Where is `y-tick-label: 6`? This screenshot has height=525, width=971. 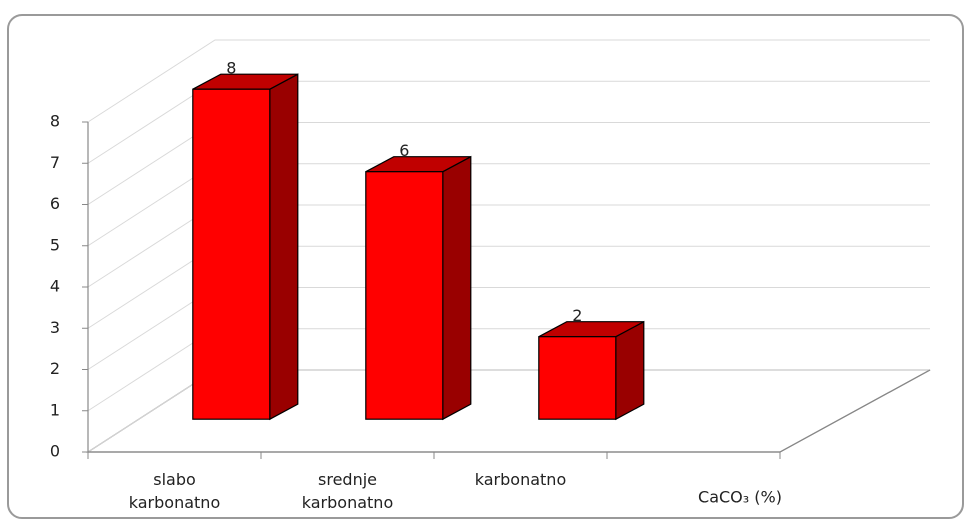
y-tick-label: 6 is located at coordinates (55, 203).